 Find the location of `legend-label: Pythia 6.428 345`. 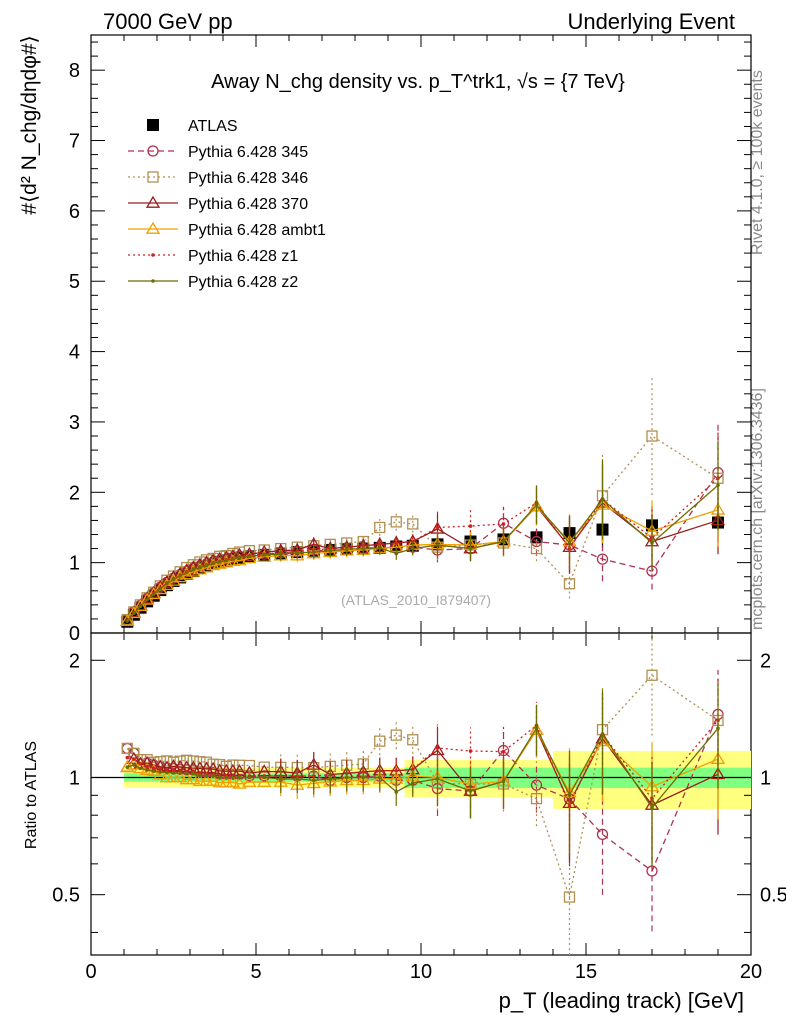

legend-label: Pythia 6.428 345 is located at coordinates (248, 152).